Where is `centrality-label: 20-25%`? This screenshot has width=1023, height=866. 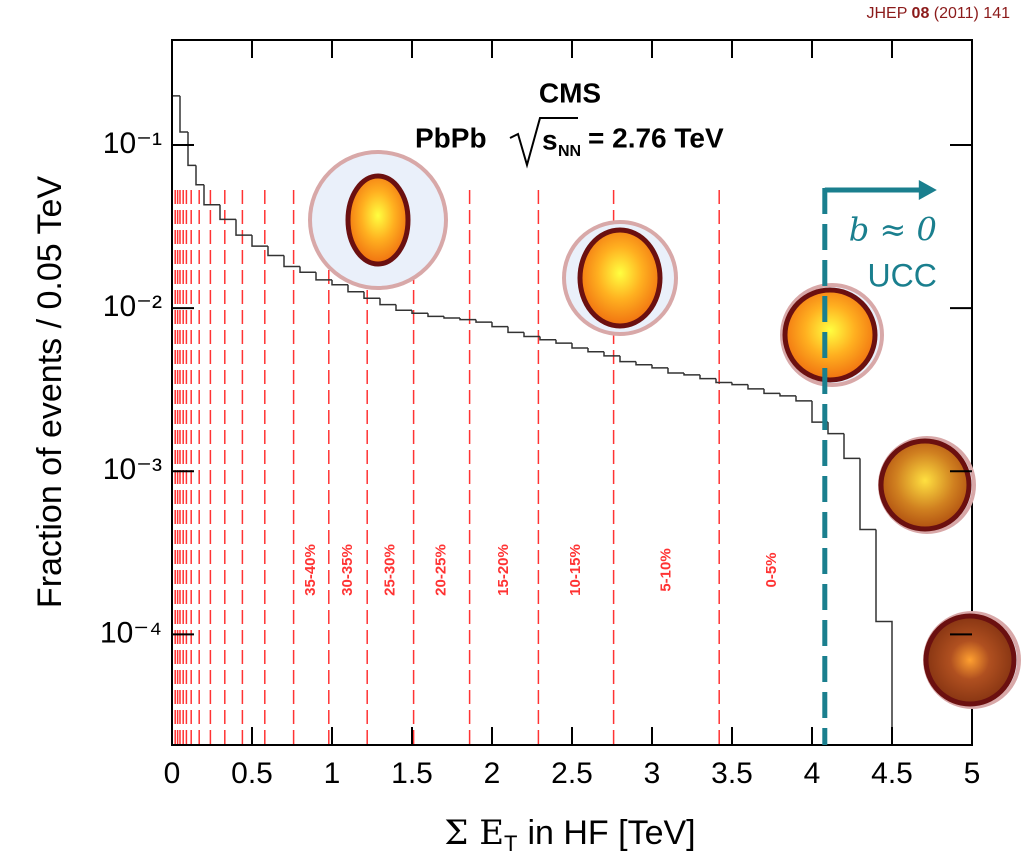 centrality-label: 20-25% is located at coordinates (441, 570).